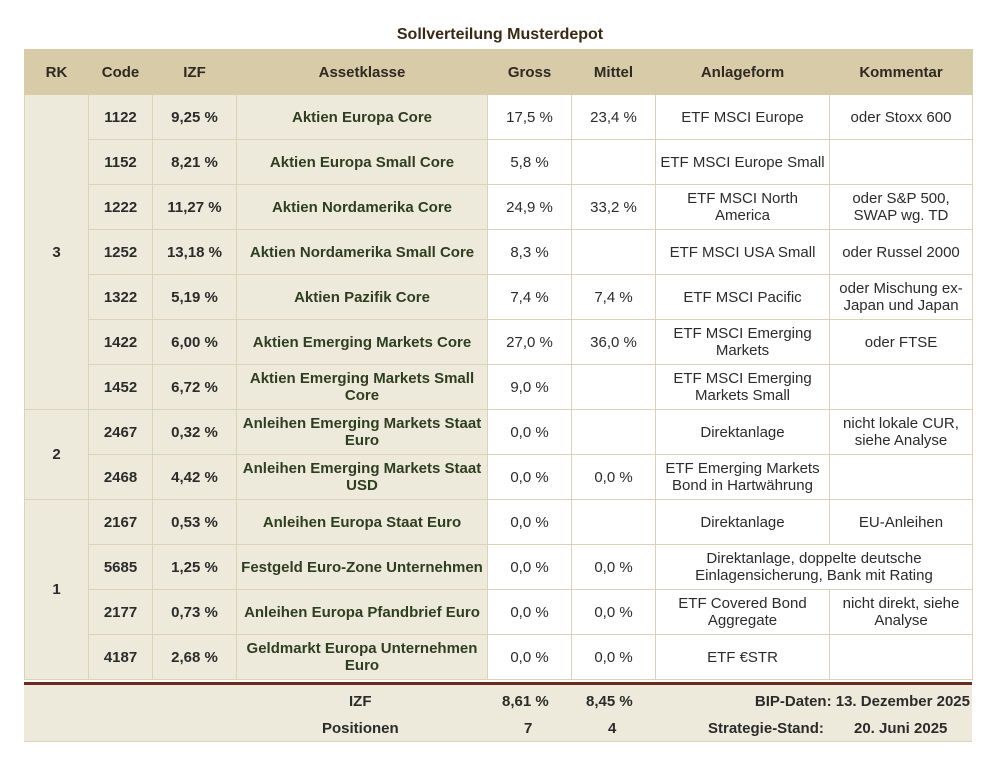 This screenshot has height=760, width=1000. Describe the element at coordinates (862, 701) in the screenshot. I see `footer-bip-date: BIP-Daten: 13. Dezember 2025` at that location.